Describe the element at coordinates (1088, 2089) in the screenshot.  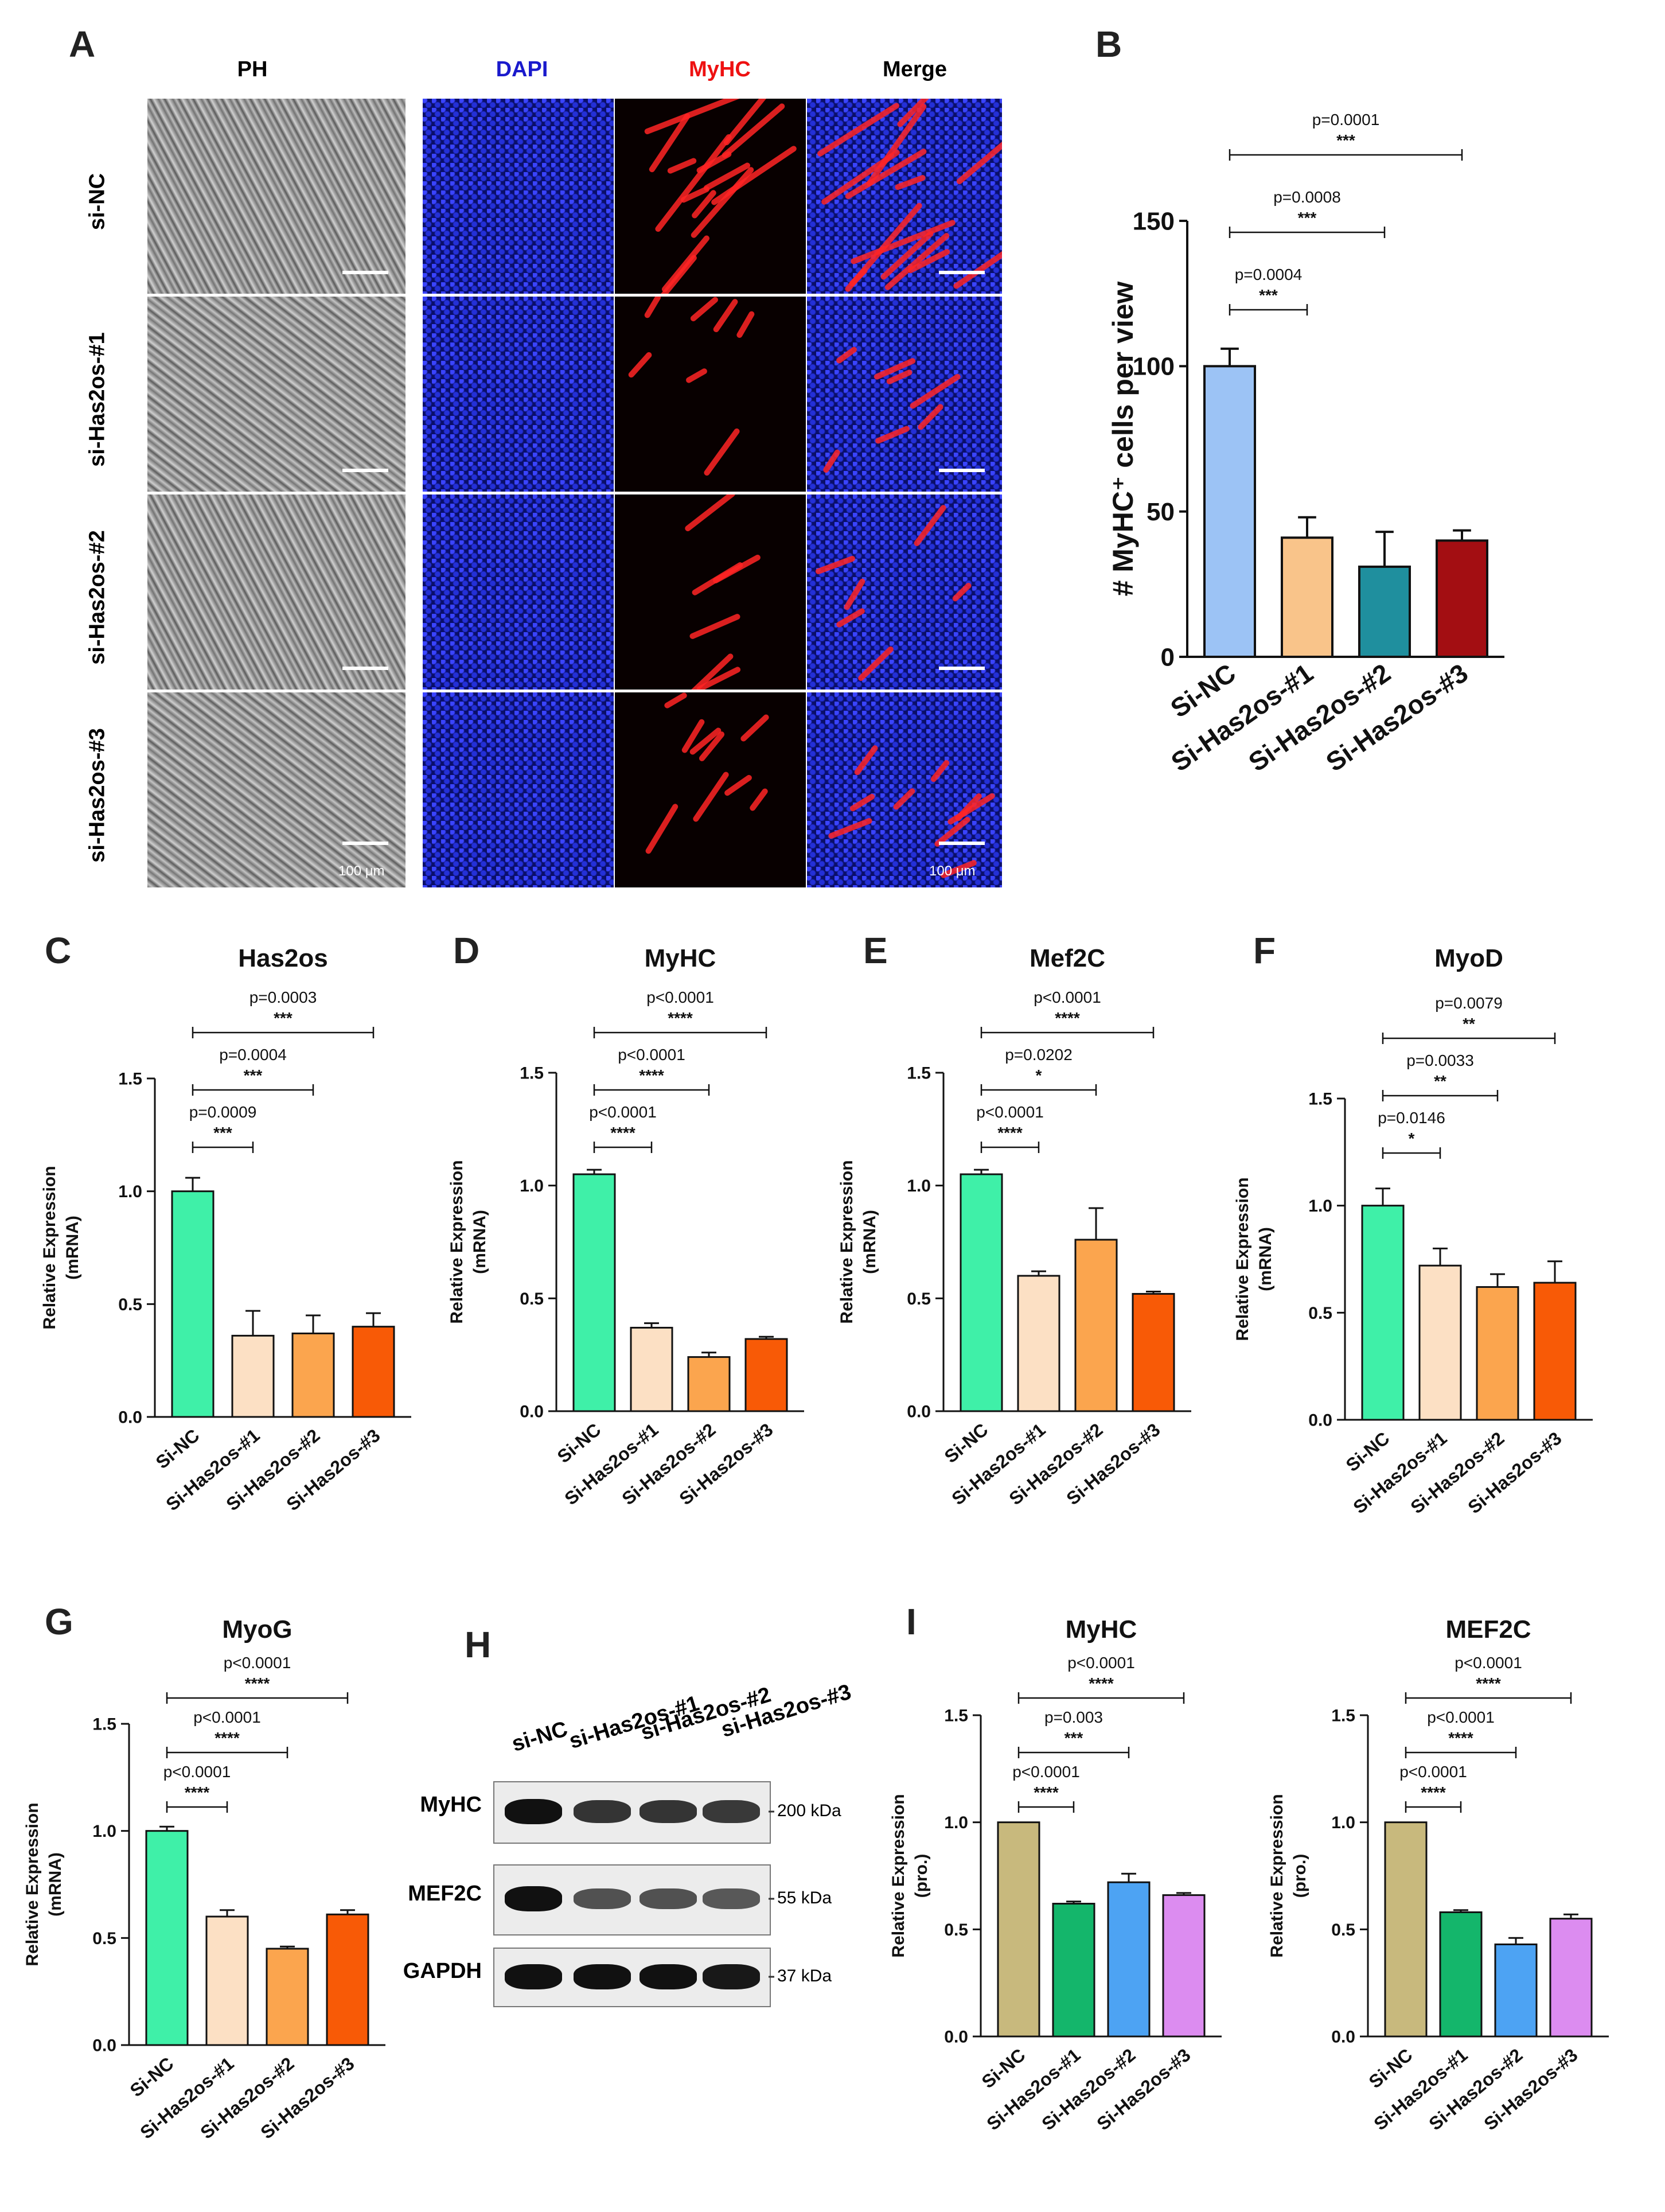
I see `x-tick-label: Si-Has2os-#2` at that location.